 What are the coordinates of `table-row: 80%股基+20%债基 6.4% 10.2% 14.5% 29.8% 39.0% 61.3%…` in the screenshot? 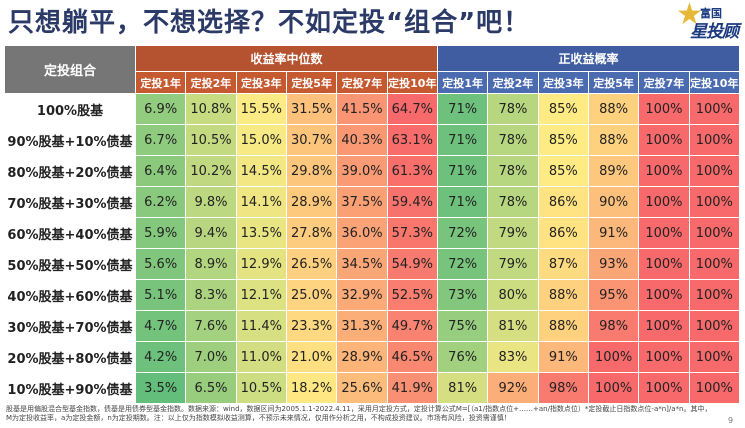 It's located at (372, 171).